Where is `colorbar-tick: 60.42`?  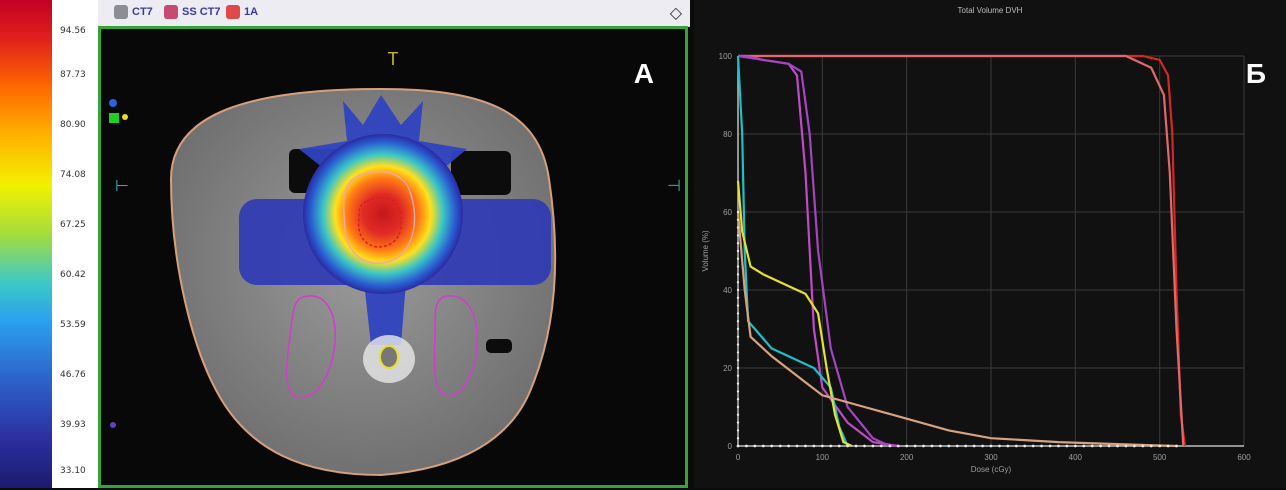
colorbar-tick: 60.42 is located at coordinates (73, 275).